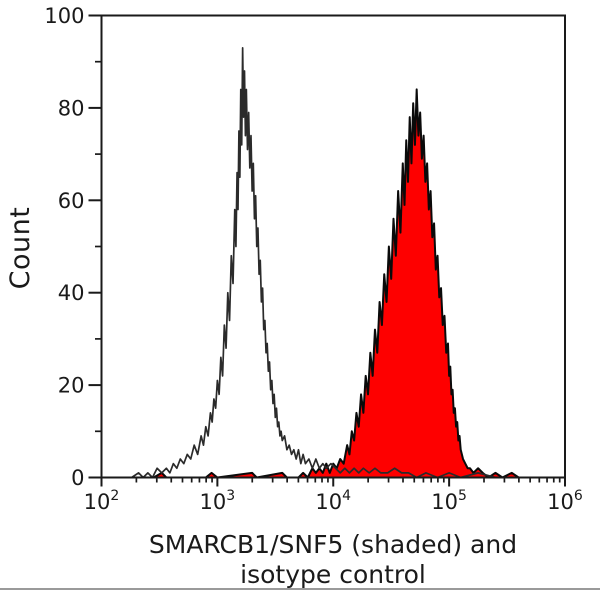  What do you see at coordinates (71, 108) in the screenshot?
I see `y-tick-label: 80` at bounding box center [71, 108].